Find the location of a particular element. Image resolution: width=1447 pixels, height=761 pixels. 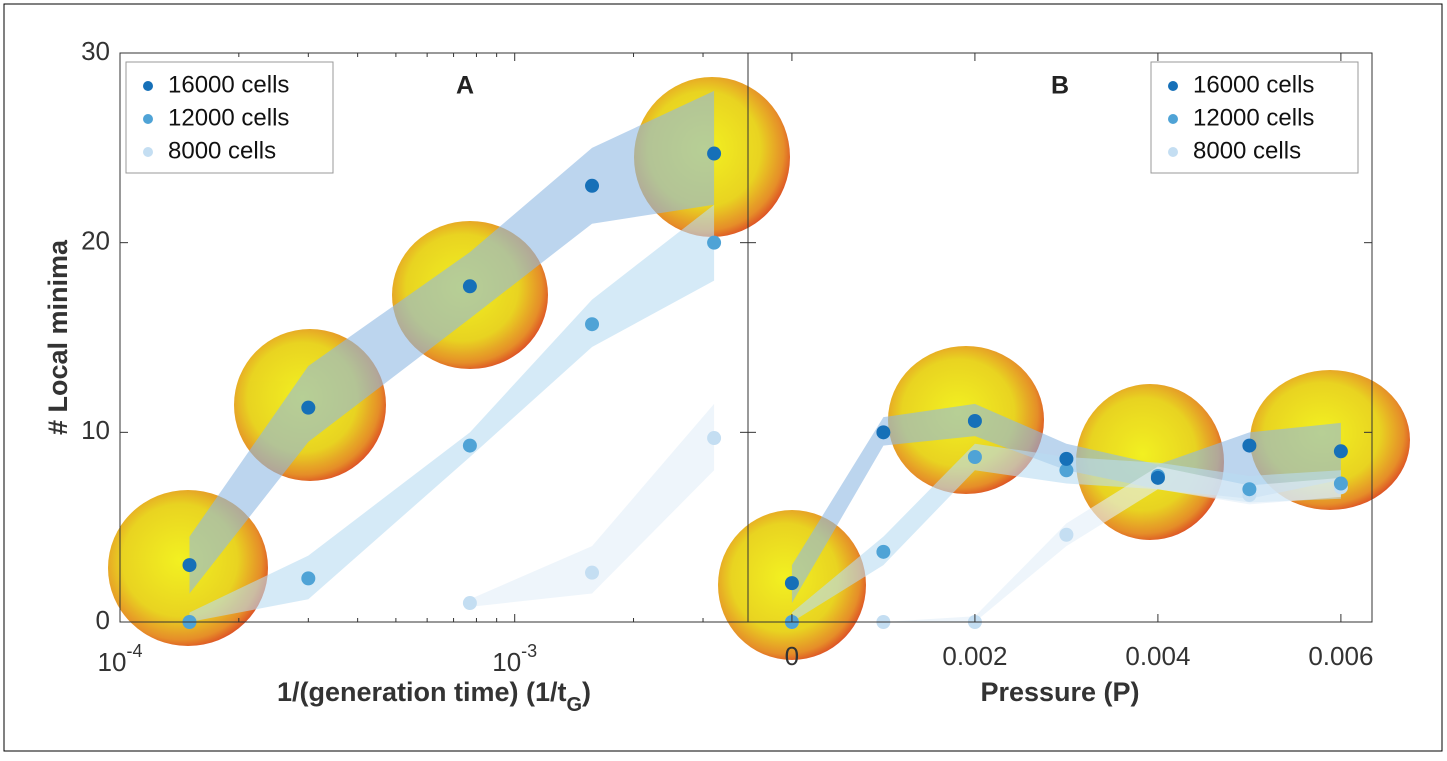

x-axis-label: 1/(generation time) (1/tG) is located at coordinates (434, 696).